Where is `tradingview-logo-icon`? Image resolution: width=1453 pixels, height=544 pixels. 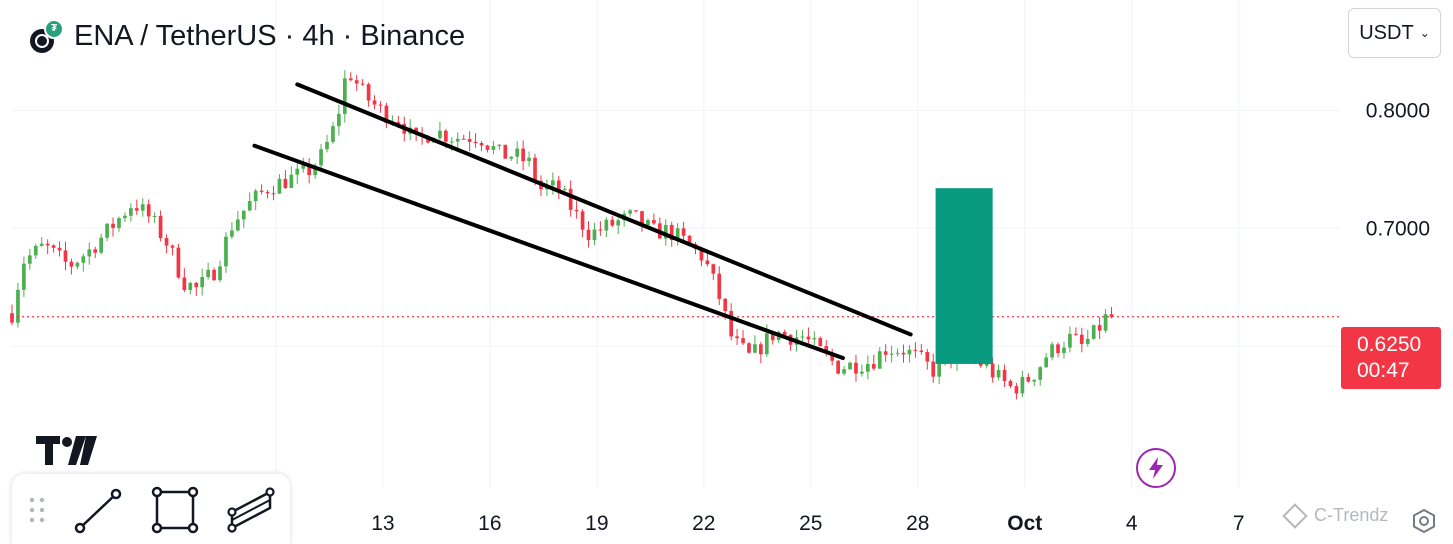 tradingview-logo-icon is located at coordinates (67, 451).